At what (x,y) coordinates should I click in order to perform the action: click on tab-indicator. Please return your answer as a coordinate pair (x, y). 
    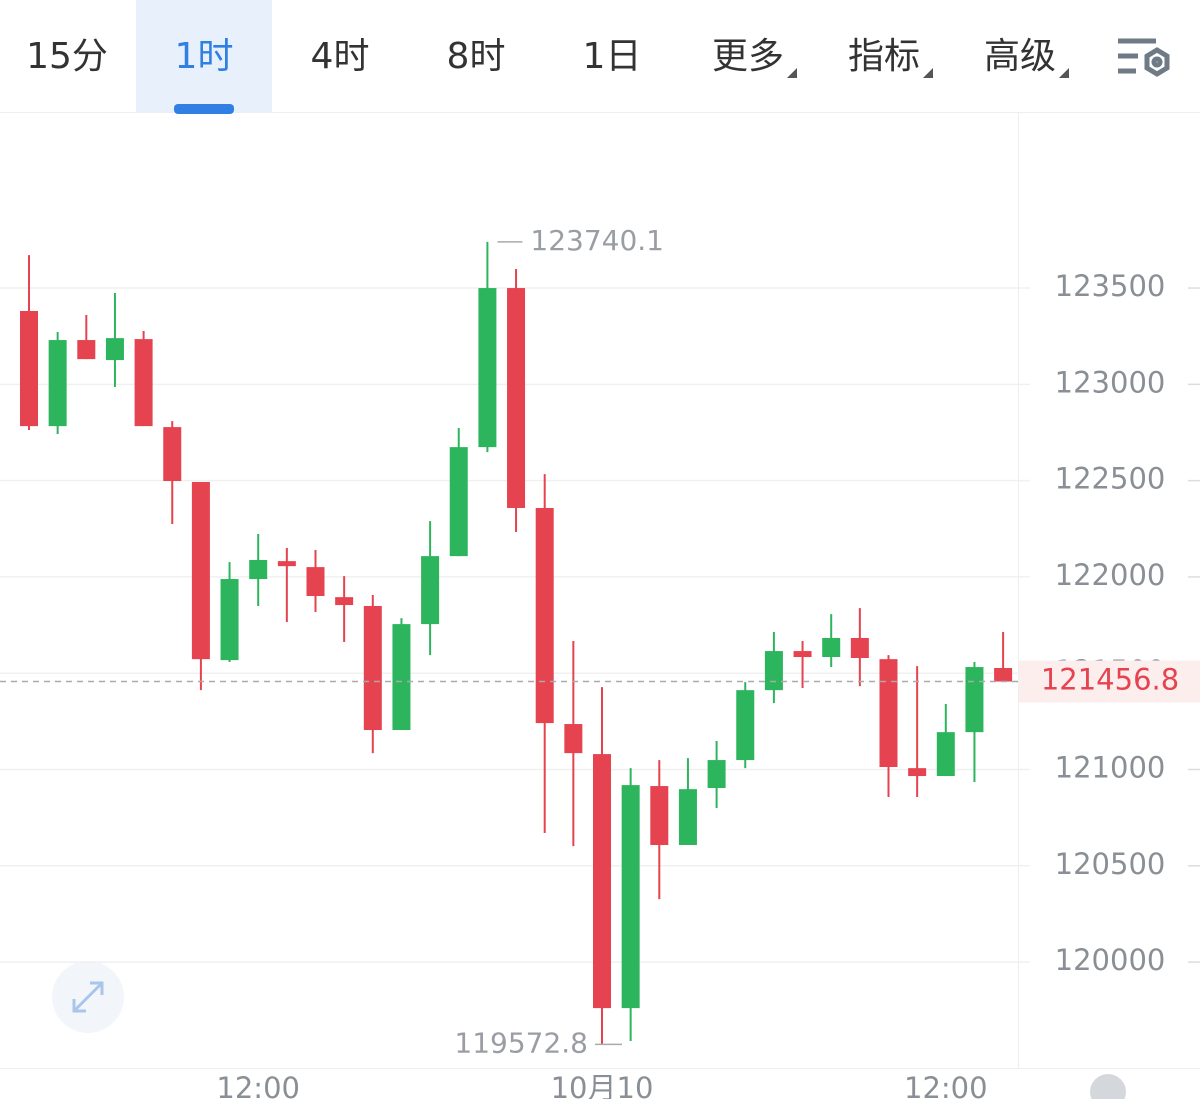
    Looking at the image, I should click on (204, 109).